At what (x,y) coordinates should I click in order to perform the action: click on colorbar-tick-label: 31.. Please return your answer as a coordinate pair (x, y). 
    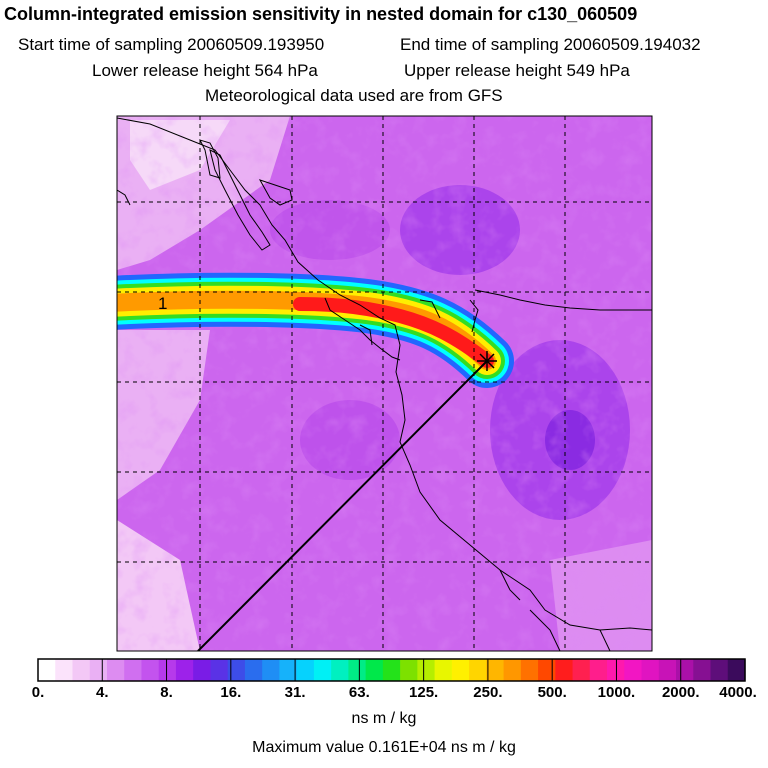
    Looking at the image, I should click on (295, 692).